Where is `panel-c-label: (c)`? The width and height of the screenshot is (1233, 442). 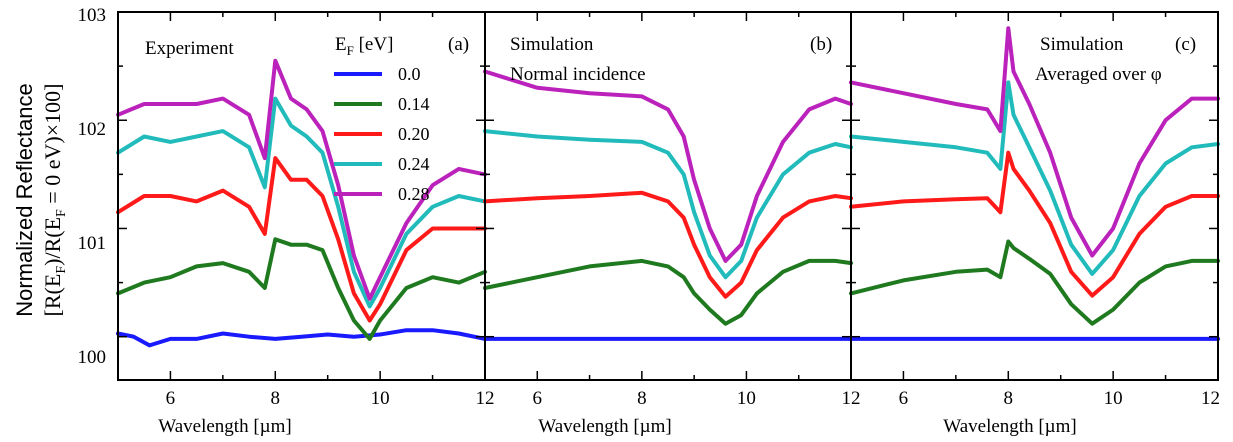 panel-c-label: (c) is located at coordinates (1185, 44).